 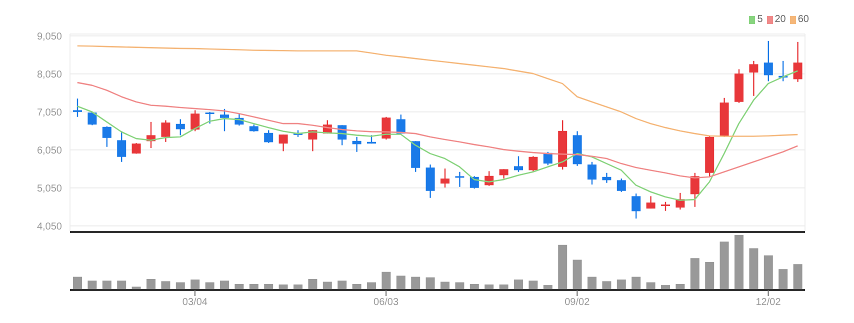 What do you see at coordinates (780, 19) in the screenshot?
I see `legend-label: 20` at bounding box center [780, 19].